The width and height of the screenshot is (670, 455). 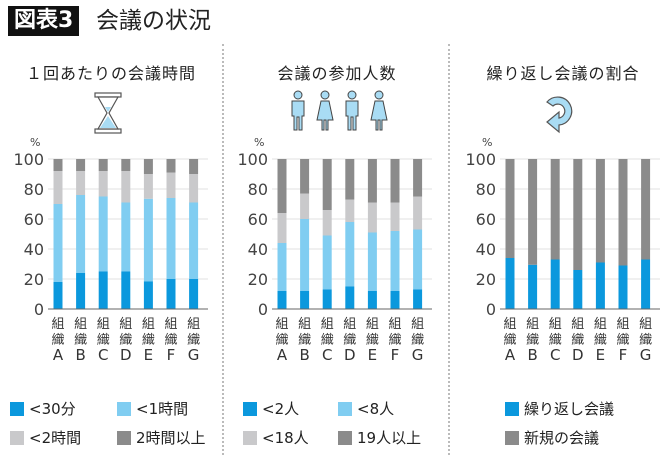 I want to click on x-tick-label: D, so click(x=350, y=355).